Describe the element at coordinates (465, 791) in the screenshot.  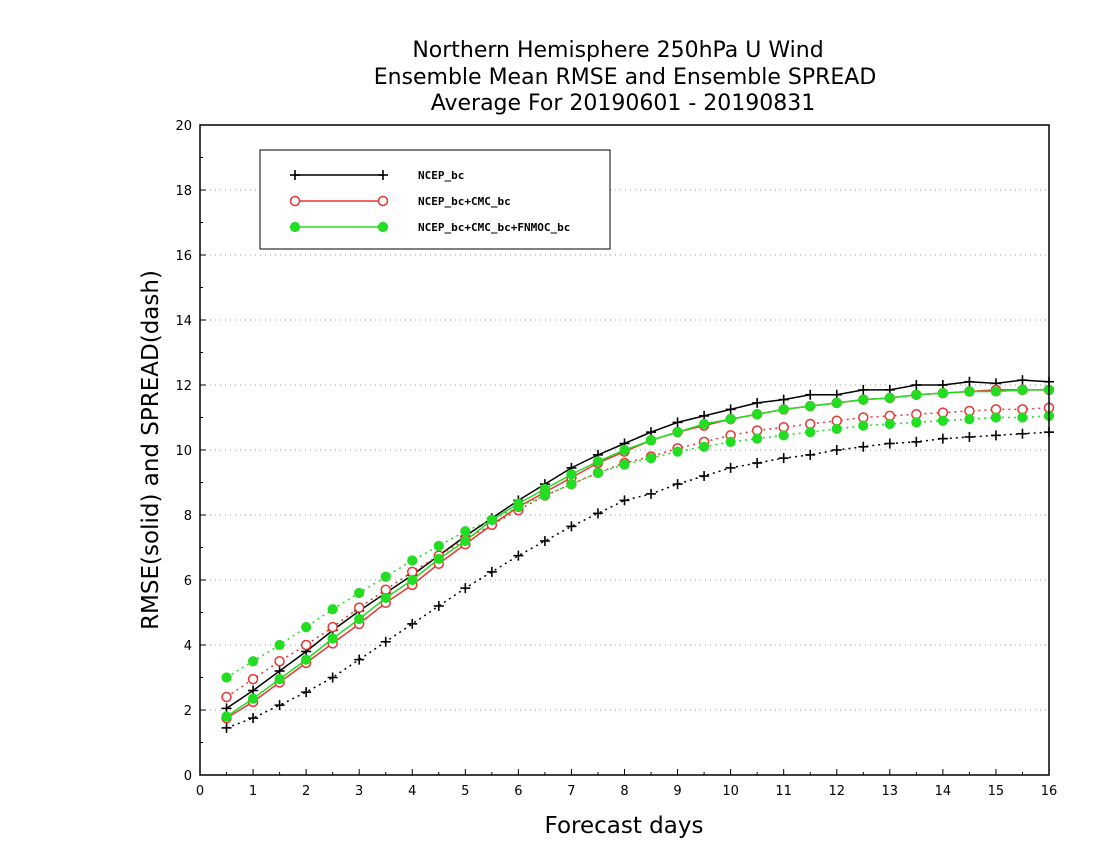
I see `x-tick-label-5: 5` at that location.